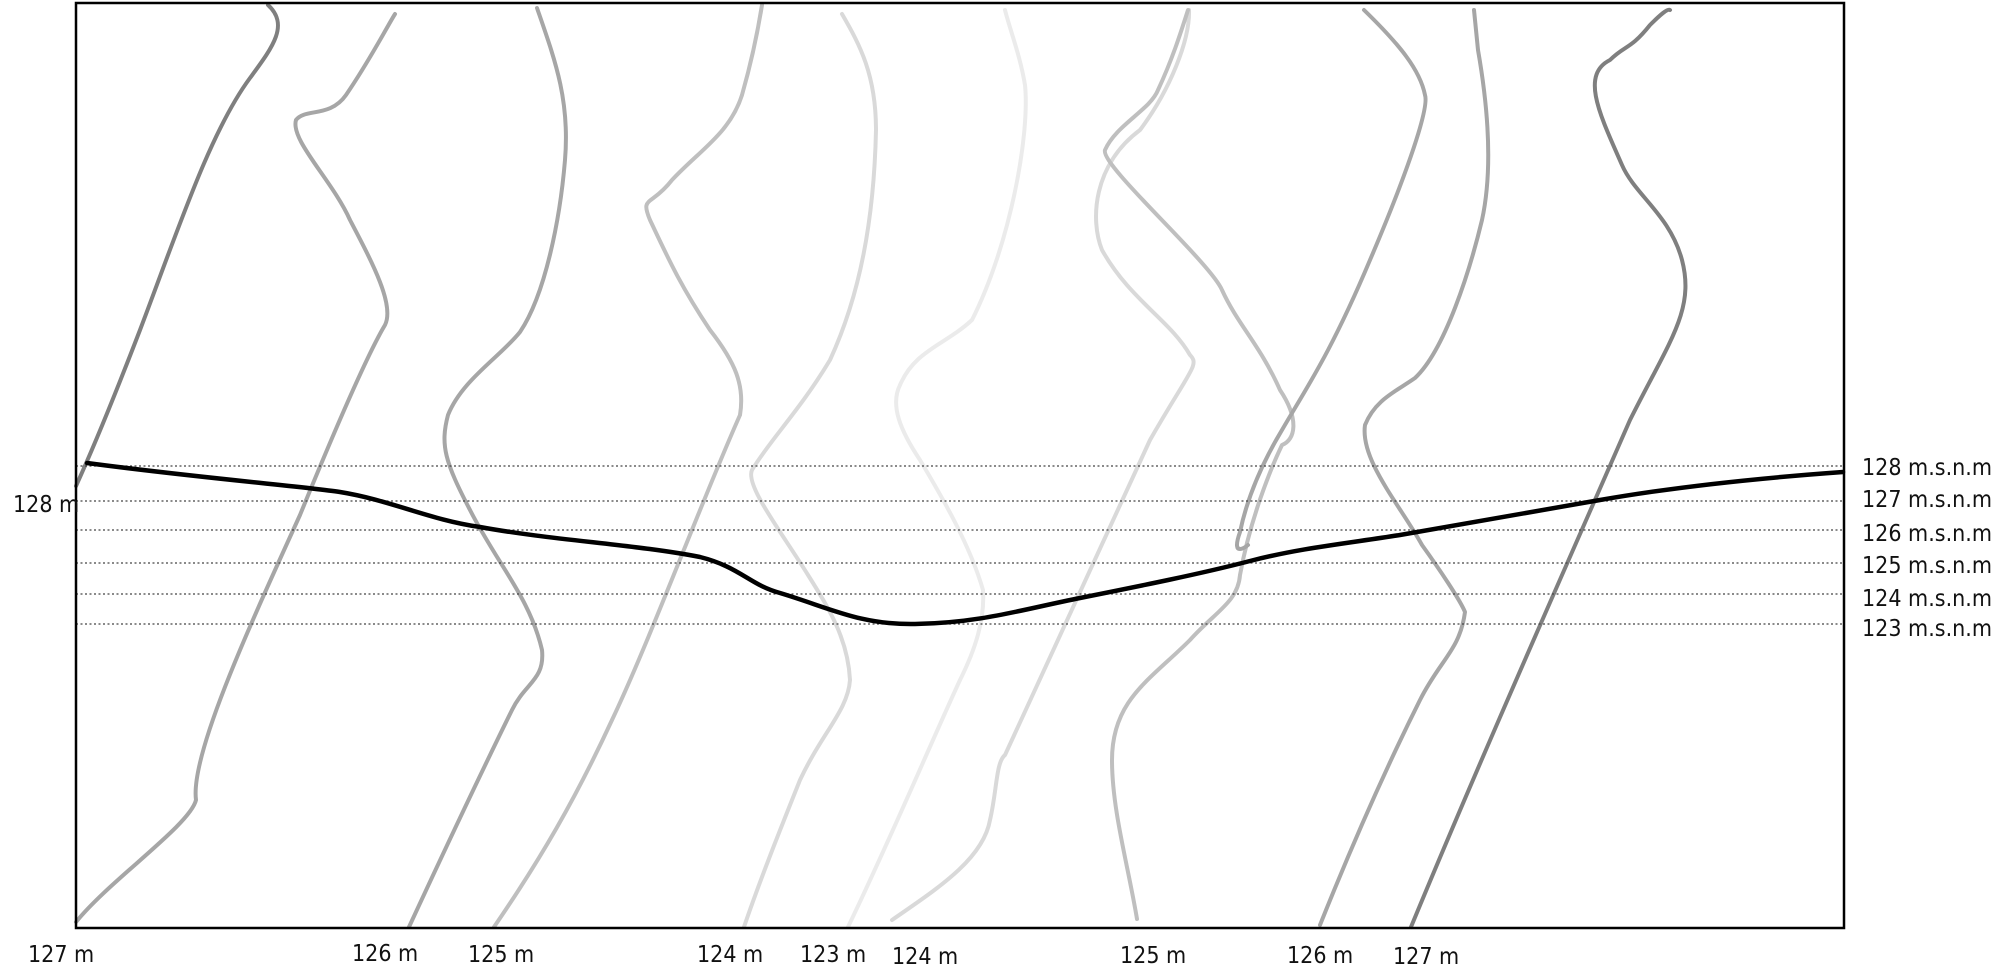 The width and height of the screenshot is (1991, 972). Describe the element at coordinates (1926, 500) in the screenshot. I see `elevation-label: 127 m.s.n.m` at that location.